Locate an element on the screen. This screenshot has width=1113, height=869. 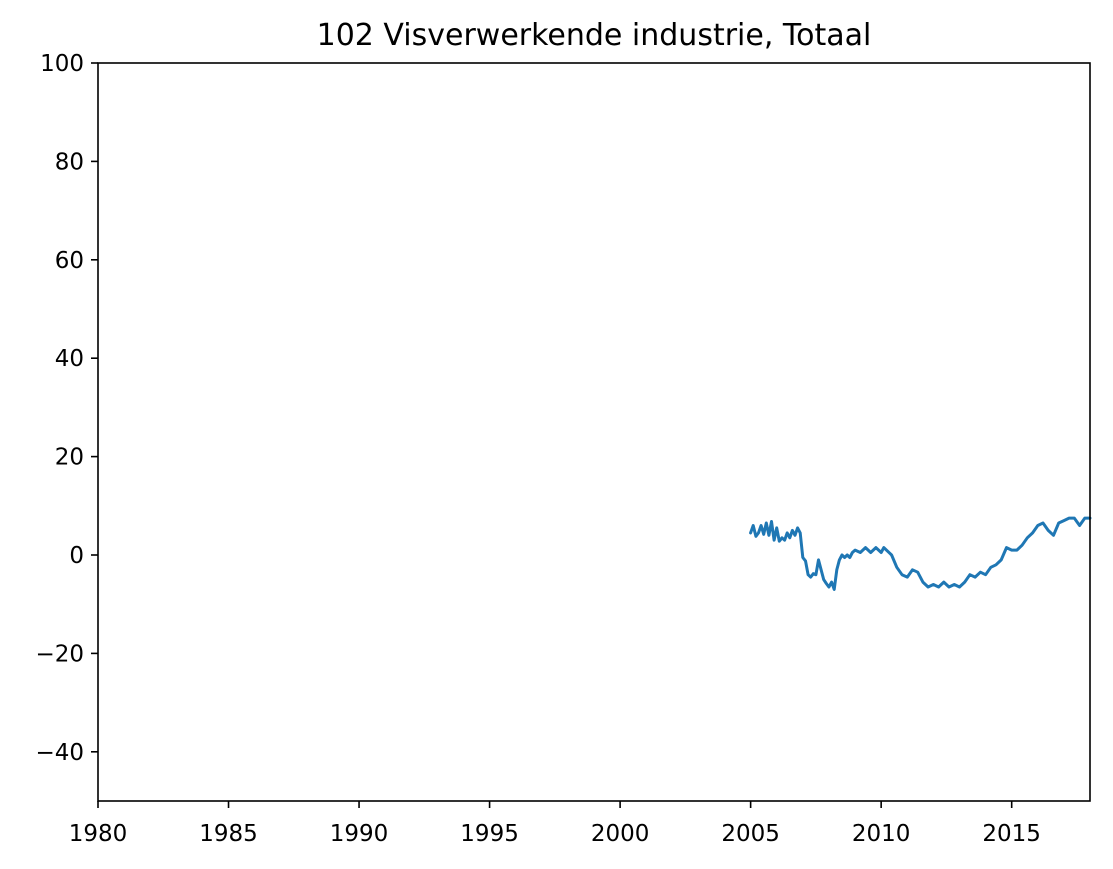
x-axis: 1980 1985 1990 1995 2000 2005 2010 2015 is located at coordinates (555, 824).